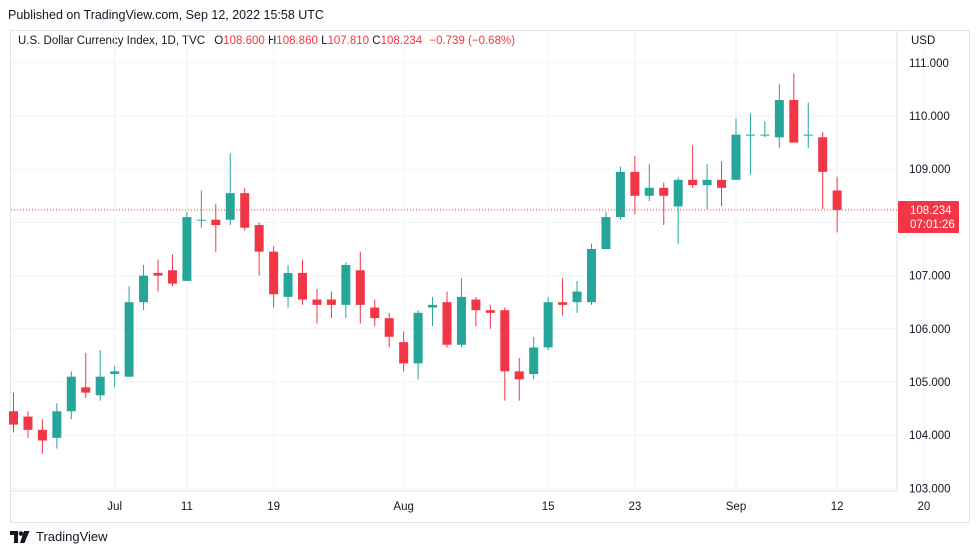  I want to click on last-price-tag, so click(928, 216).